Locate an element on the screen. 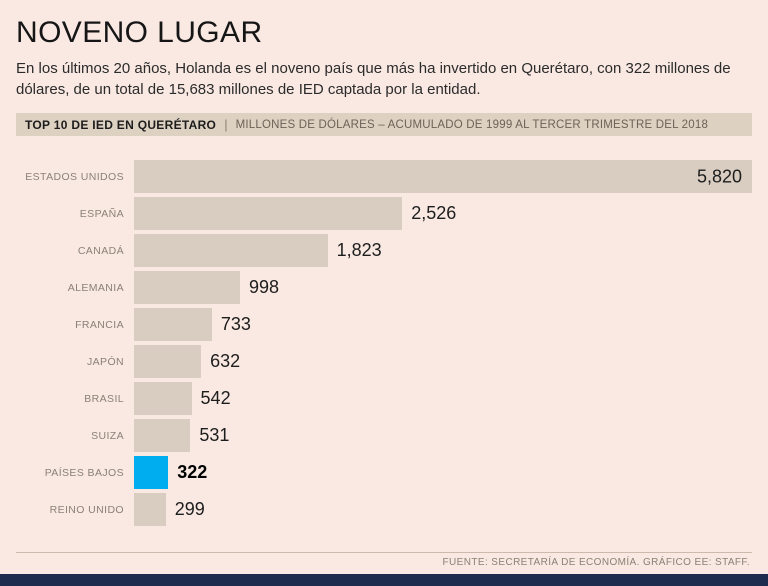  bar-area: 5,820 is located at coordinates (443, 177).